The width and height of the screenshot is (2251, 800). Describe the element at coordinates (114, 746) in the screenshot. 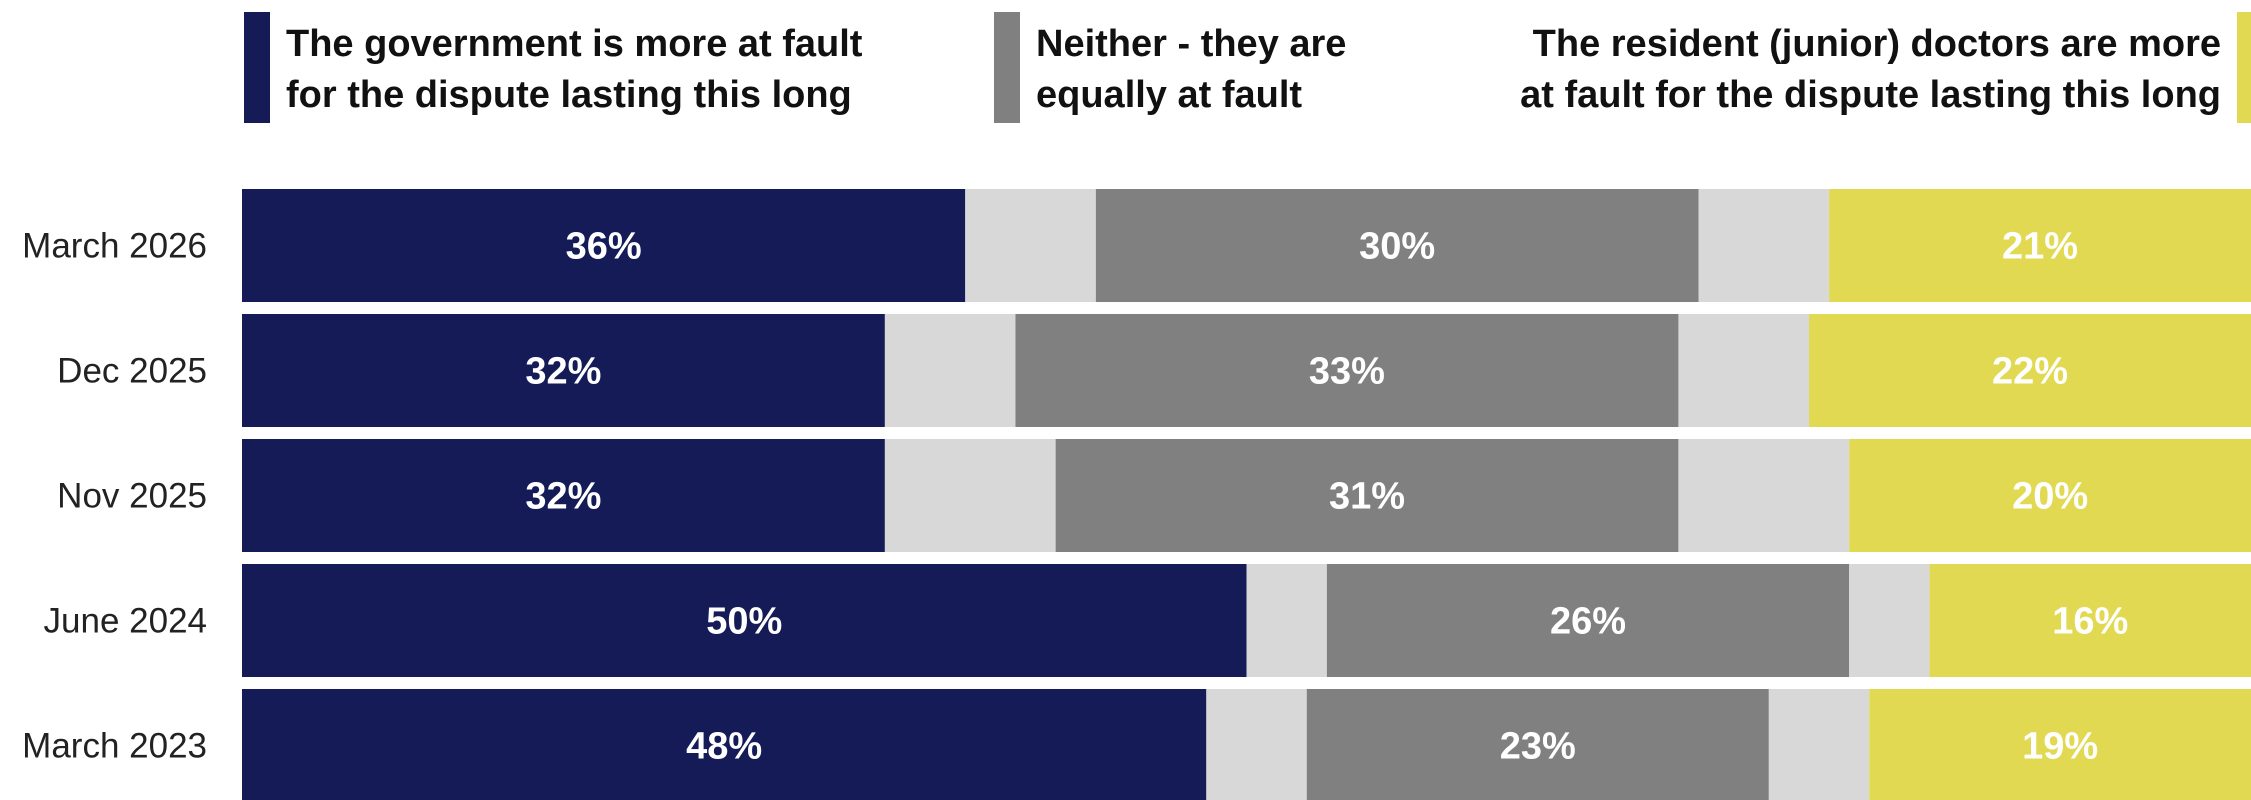

I see `category-label: March 2023` at that location.